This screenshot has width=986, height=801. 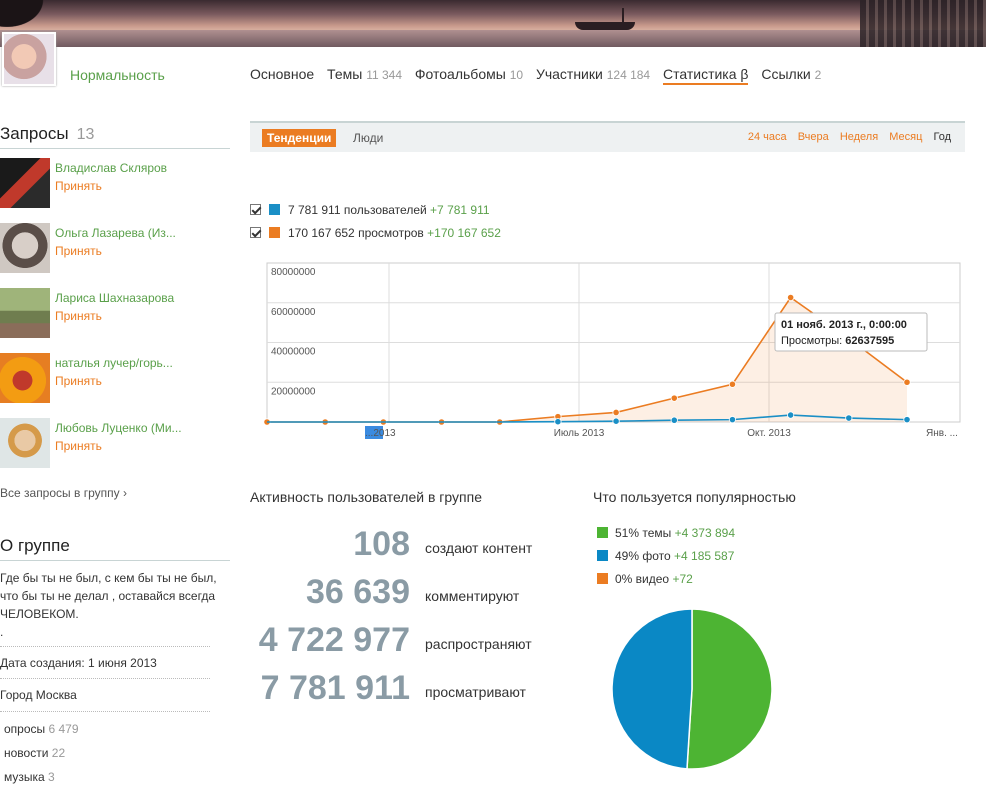 I want to click on activity-row-comments: 36 639 комментируют, so click(x=400, y=593).